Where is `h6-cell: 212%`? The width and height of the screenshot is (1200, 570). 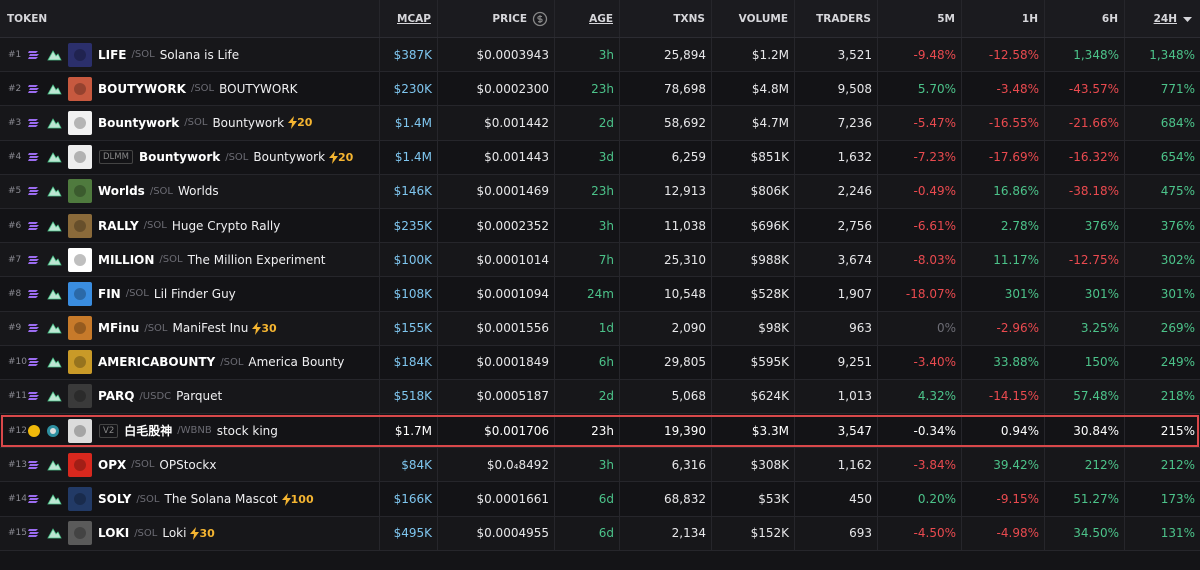 h6-cell: 212% is located at coordinates (1085, 465).